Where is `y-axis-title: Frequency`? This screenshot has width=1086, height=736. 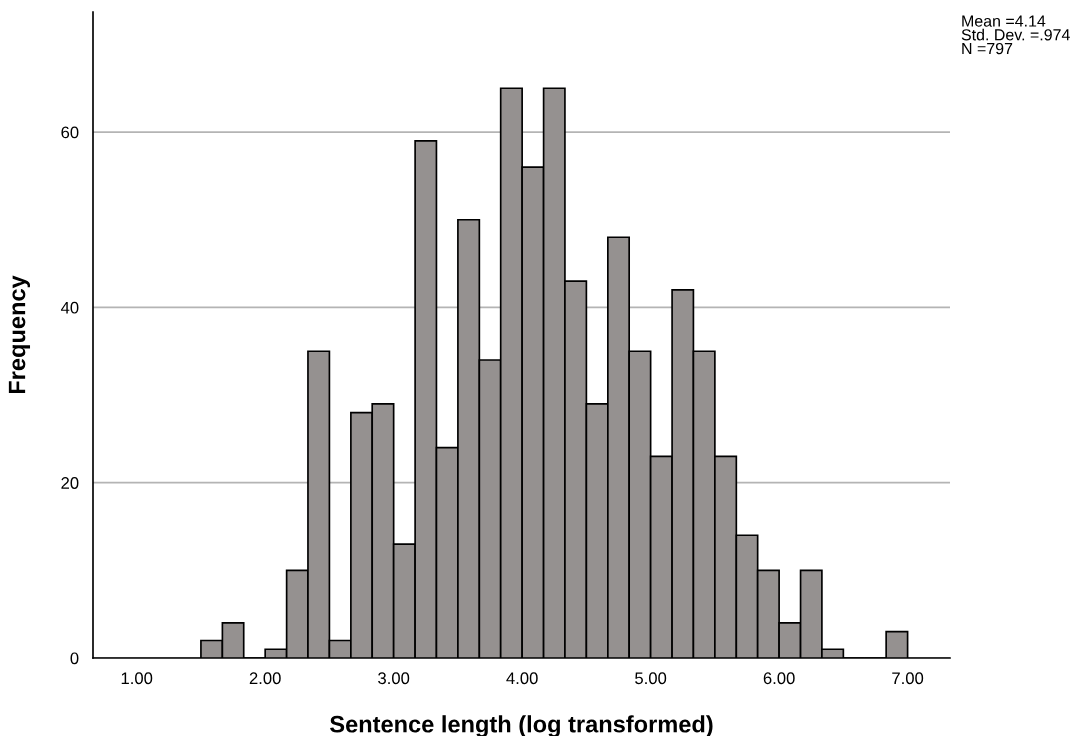 y-axis-title: Frequency is located at coordinates (19, 334).